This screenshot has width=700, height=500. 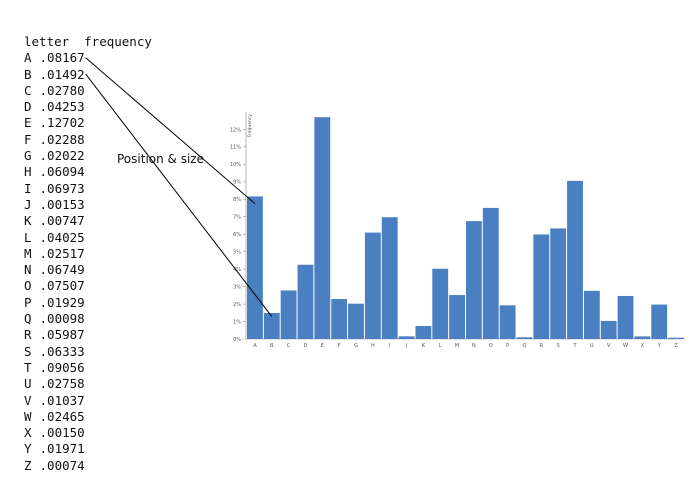 What do you see at coordinates (255, 267) in the screenshot?
I see `bar-a` at bounding box center [255, 267].